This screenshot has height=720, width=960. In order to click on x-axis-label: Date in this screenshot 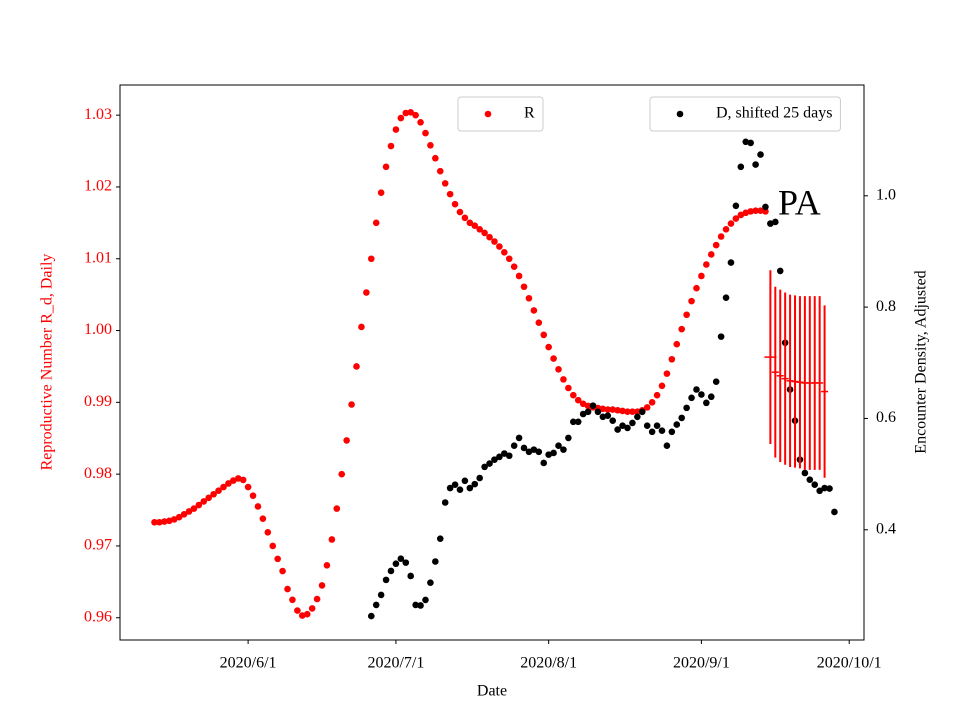, I will do `click(492, 691)`.